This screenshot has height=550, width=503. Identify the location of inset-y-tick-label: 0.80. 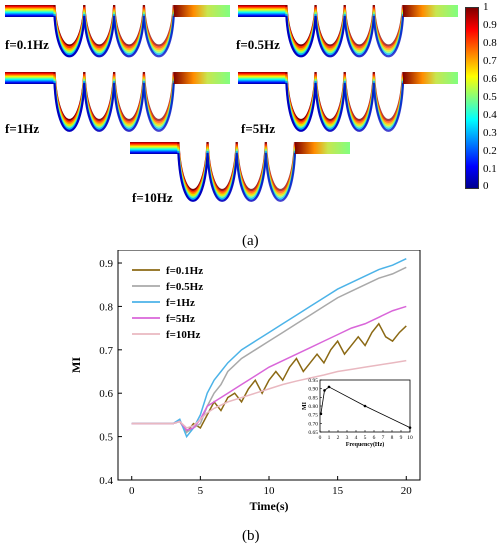
(313, 407).